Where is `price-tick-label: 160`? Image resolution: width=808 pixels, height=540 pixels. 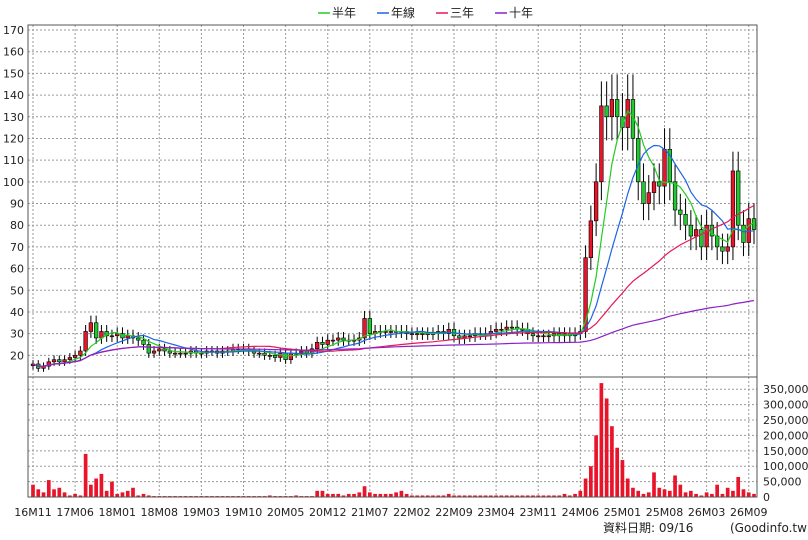
price-tick-label: 160 is located at coordinates (13, 52).